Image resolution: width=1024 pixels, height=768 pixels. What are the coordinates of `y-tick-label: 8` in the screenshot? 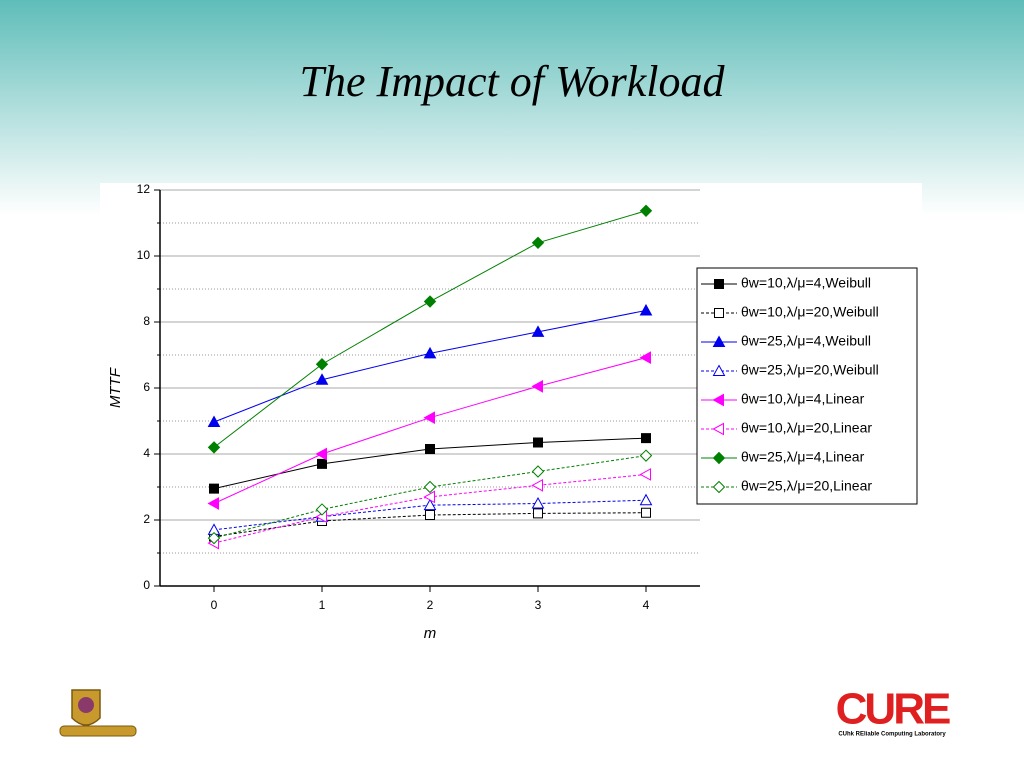 It's located at (146, 321).